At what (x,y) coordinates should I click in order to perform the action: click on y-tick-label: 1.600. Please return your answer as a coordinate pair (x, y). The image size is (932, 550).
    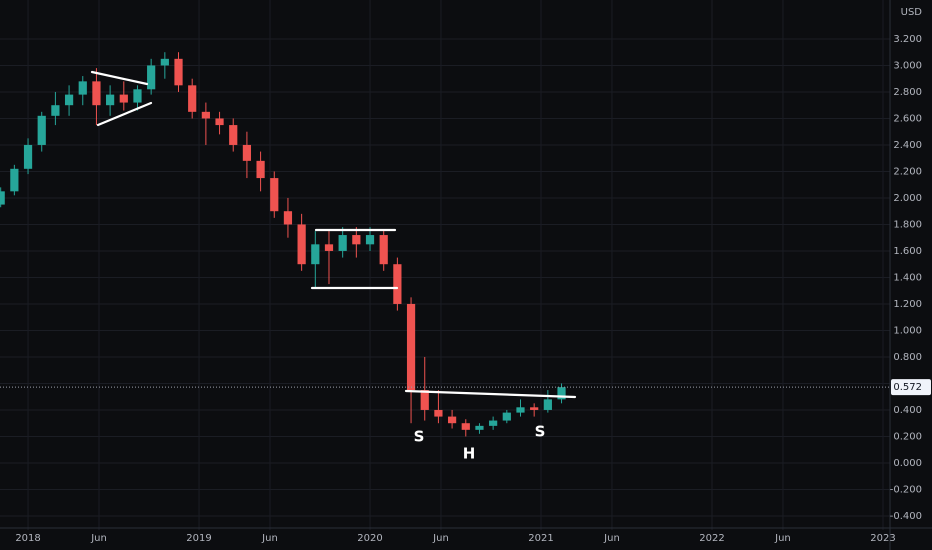
    Looking at the image, I should click on (907, 251).